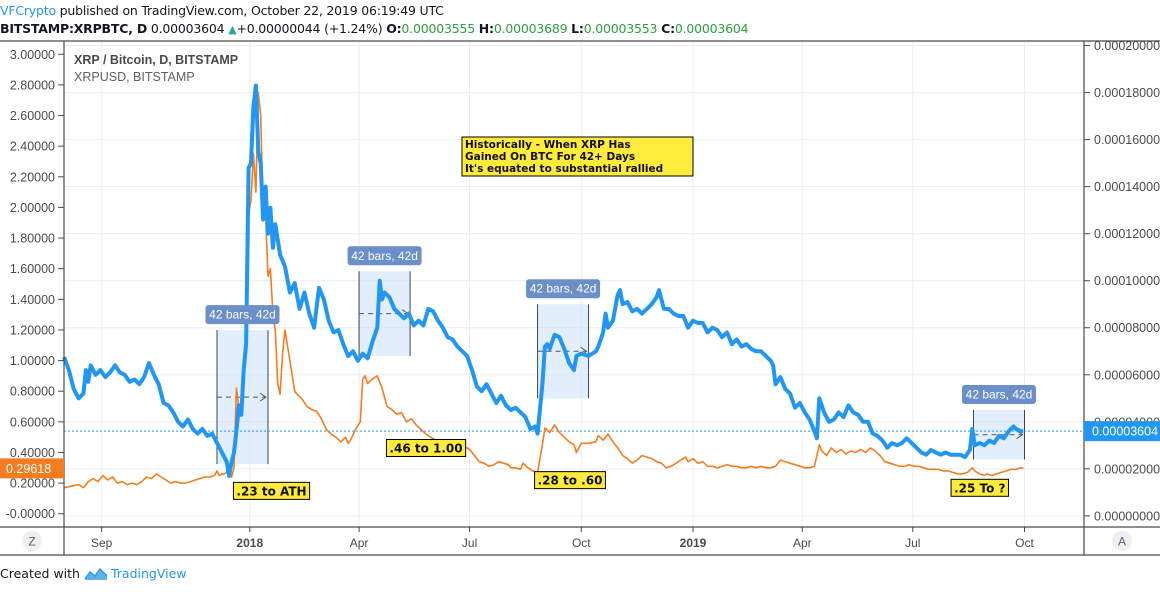  I want to click on note-label-text: .28 to .60, so click(570, 481).